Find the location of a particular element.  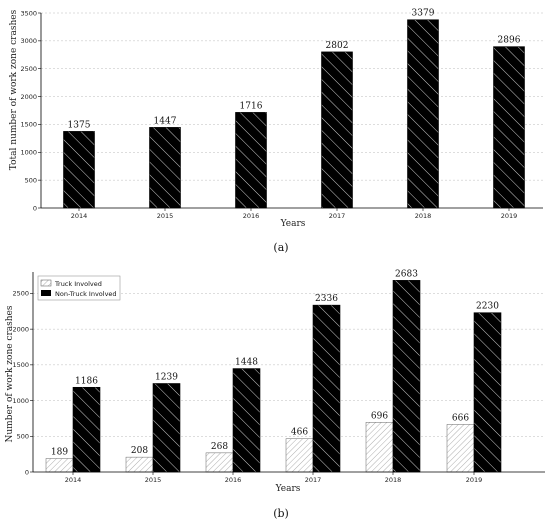

a-y-tick-label: 500 is located at coordinates (31, 180).